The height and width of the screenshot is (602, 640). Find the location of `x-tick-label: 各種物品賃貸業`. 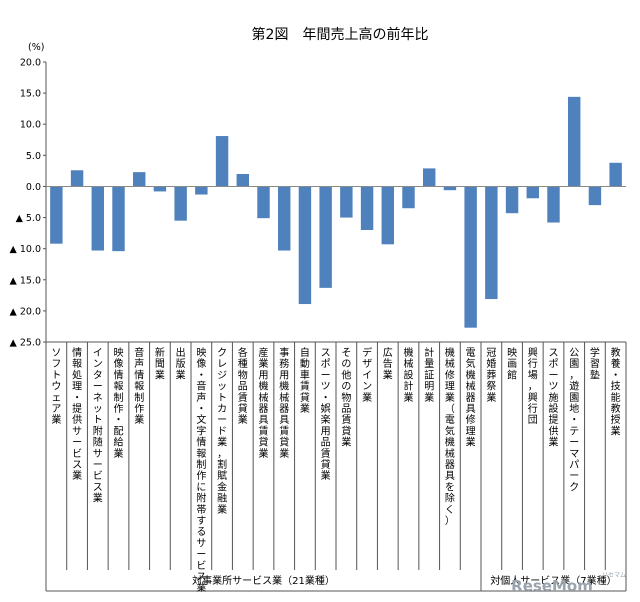

x-tick-label: 各種物品賃貸業 is located at coordinates (243, 386).